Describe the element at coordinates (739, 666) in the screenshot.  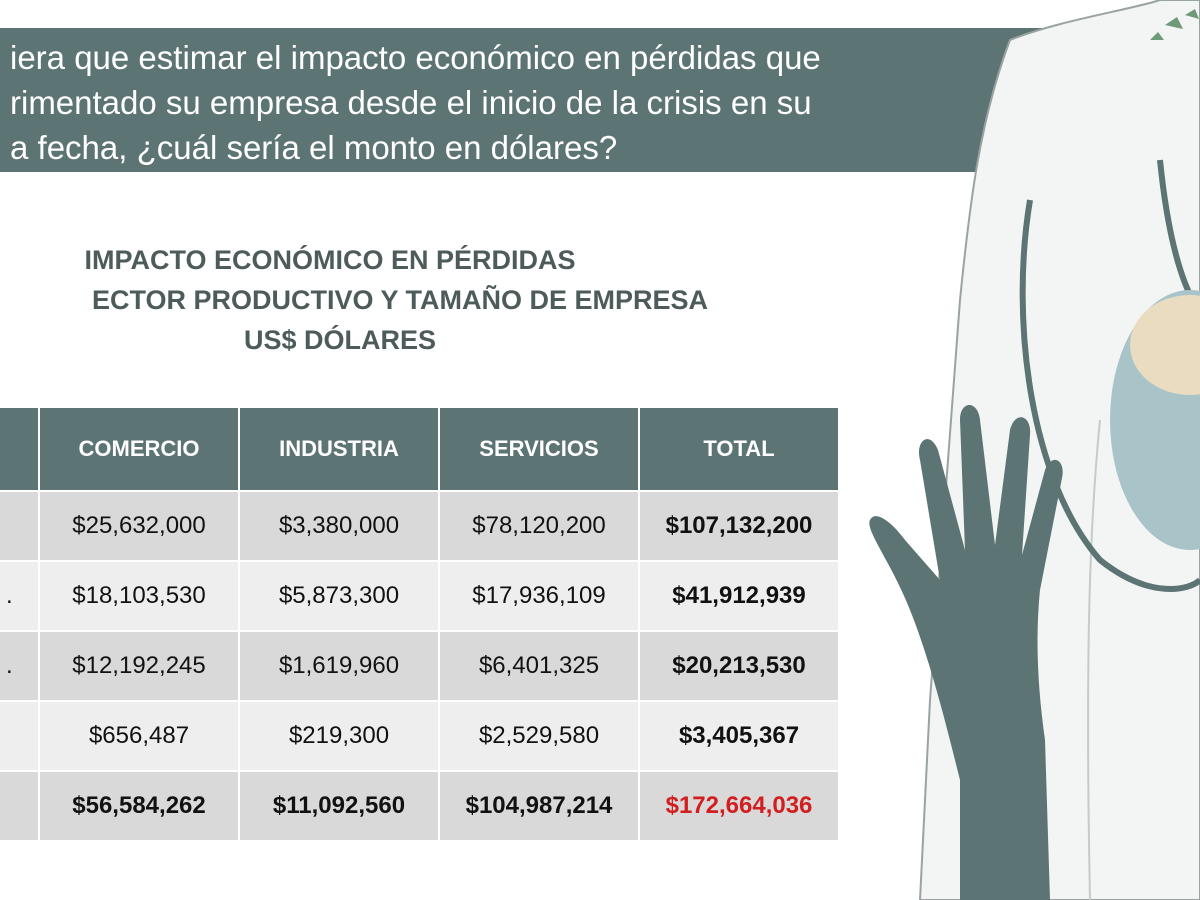
I see `table-cell: $20,213,530` at that location.